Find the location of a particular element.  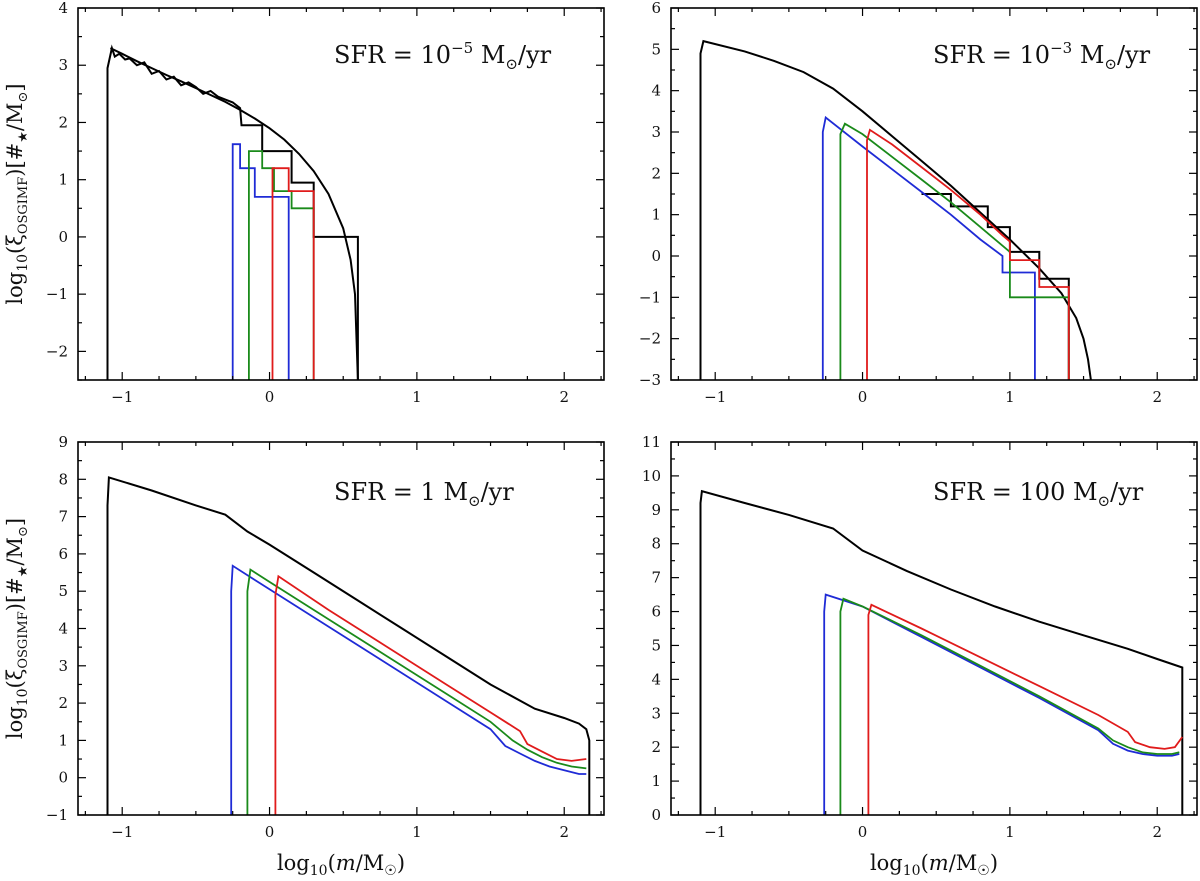

sfr-annotation: SFR = 10−3 M⊙/yr is located at coordinates (1042, 56).